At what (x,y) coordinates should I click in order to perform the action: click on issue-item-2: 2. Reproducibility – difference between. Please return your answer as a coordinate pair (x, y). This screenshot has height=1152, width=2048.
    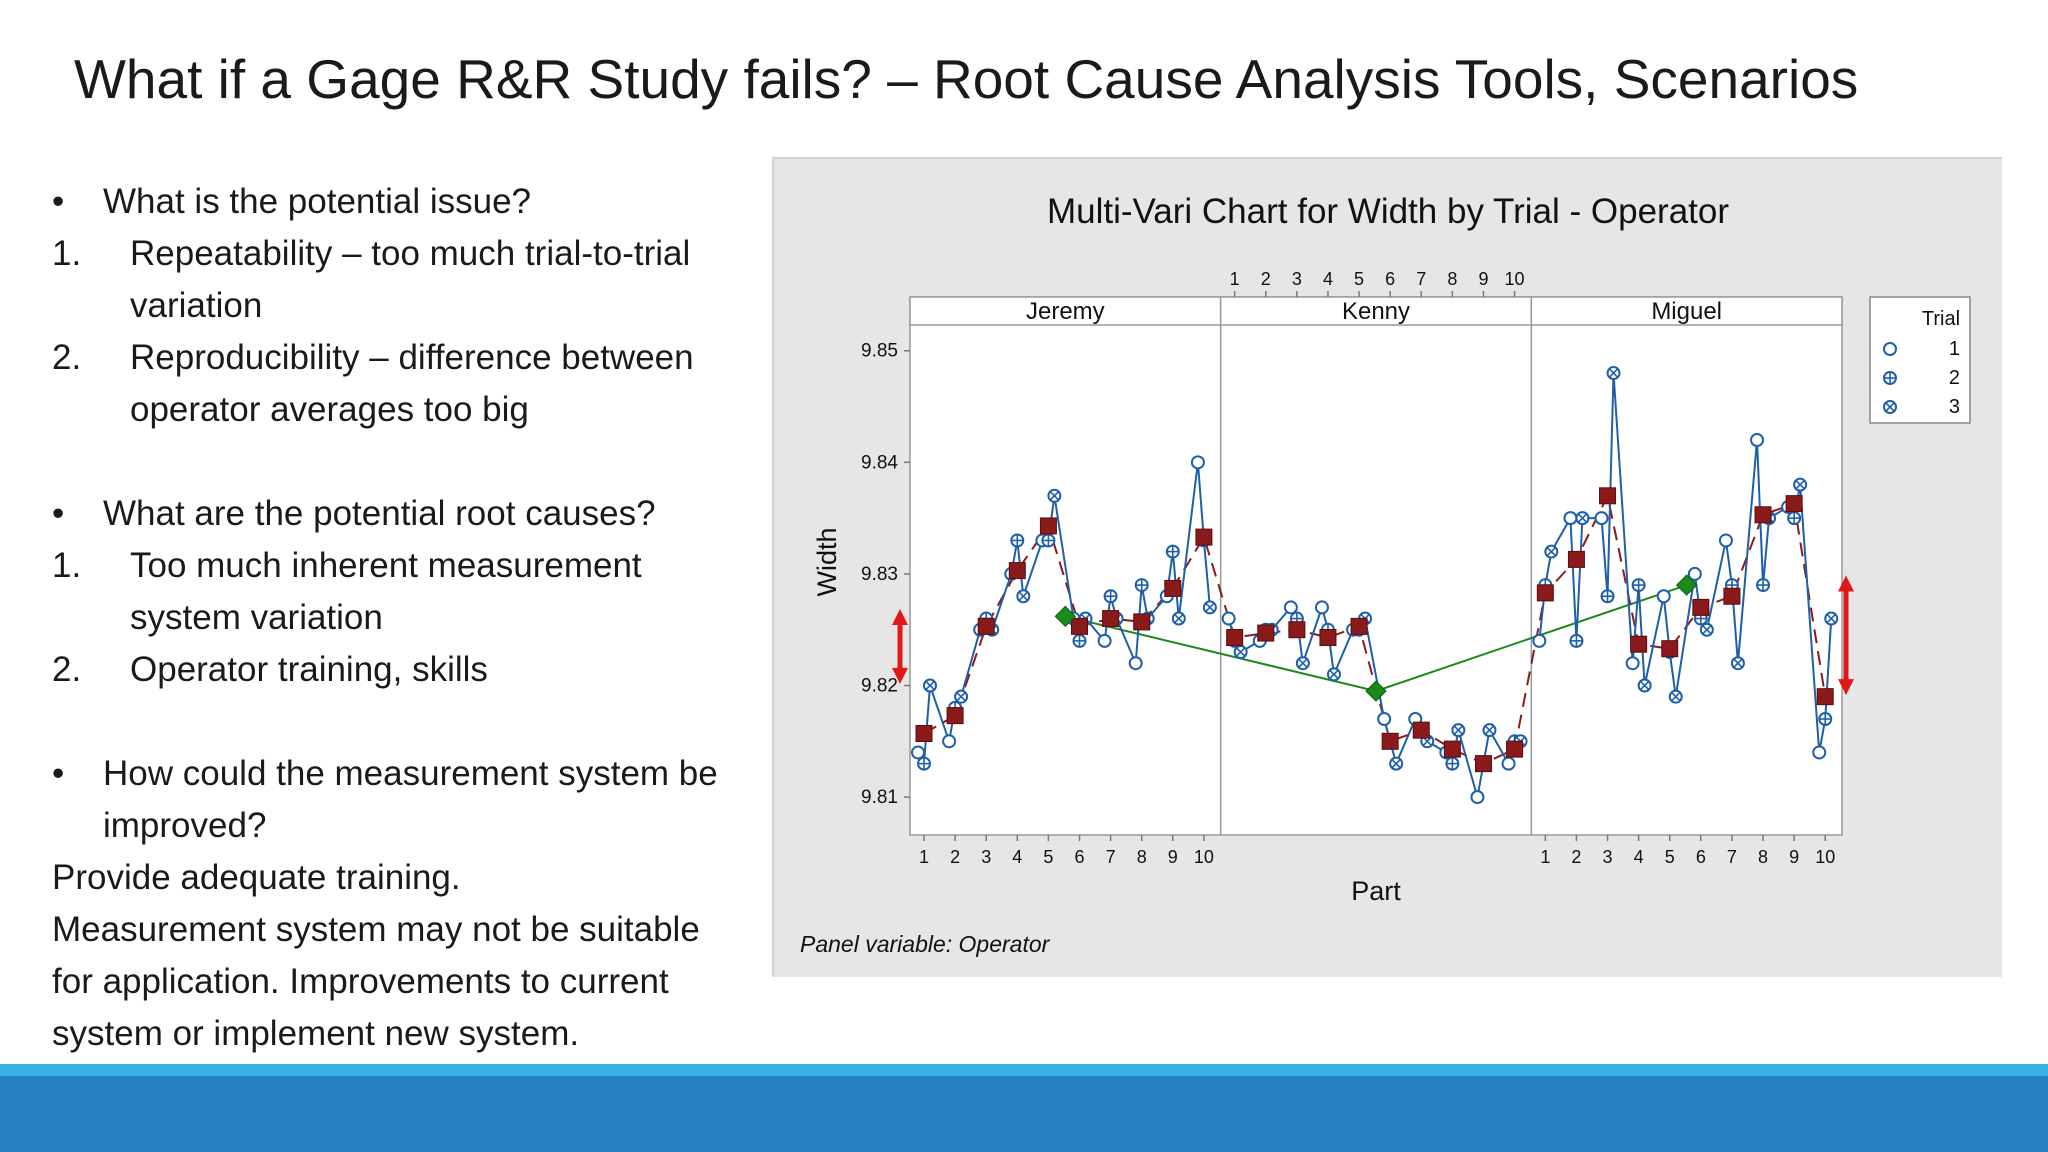
    Looking at the image, I should click on (412, 358).